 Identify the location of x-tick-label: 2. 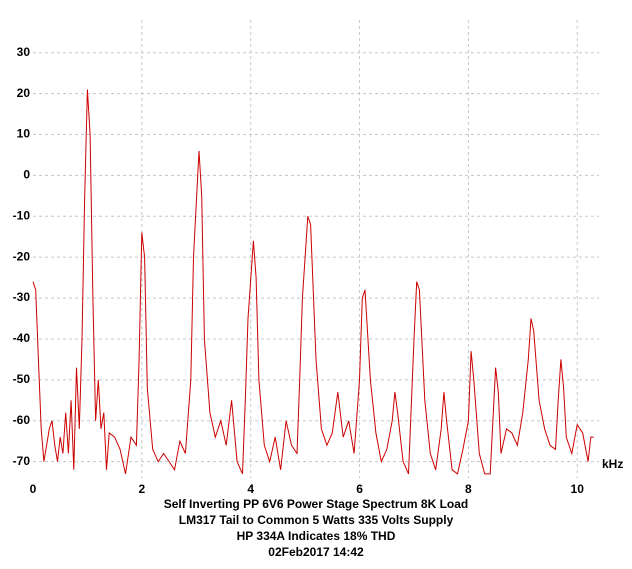
(142, 489).